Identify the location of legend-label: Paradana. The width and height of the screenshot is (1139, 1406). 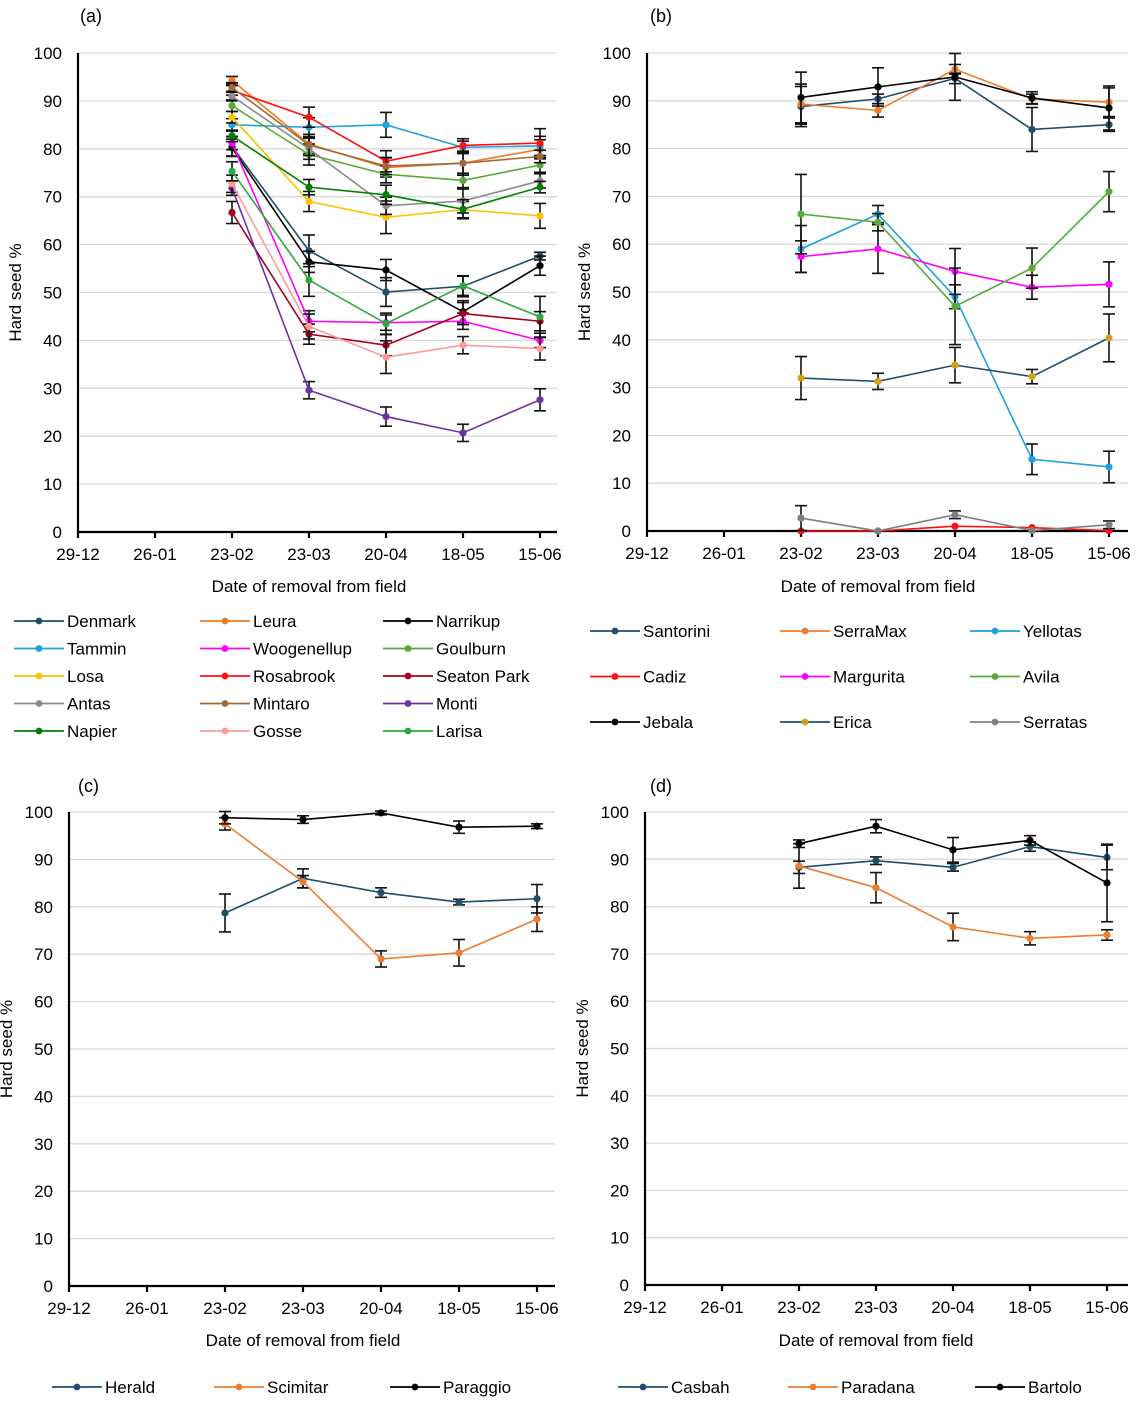
(878, 1387).